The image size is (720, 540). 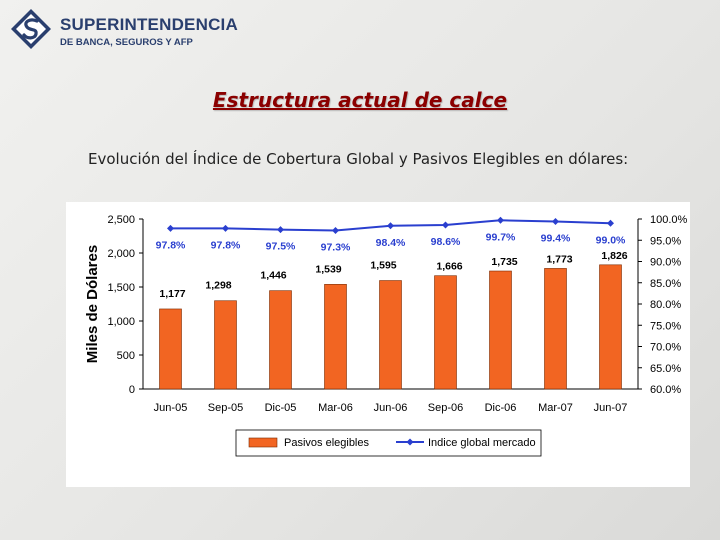 What do you see at coordinates (92, 304) in the screenshot?
I see `y-axis-title: Miles de Dólares` at bounding box center [92, 304].